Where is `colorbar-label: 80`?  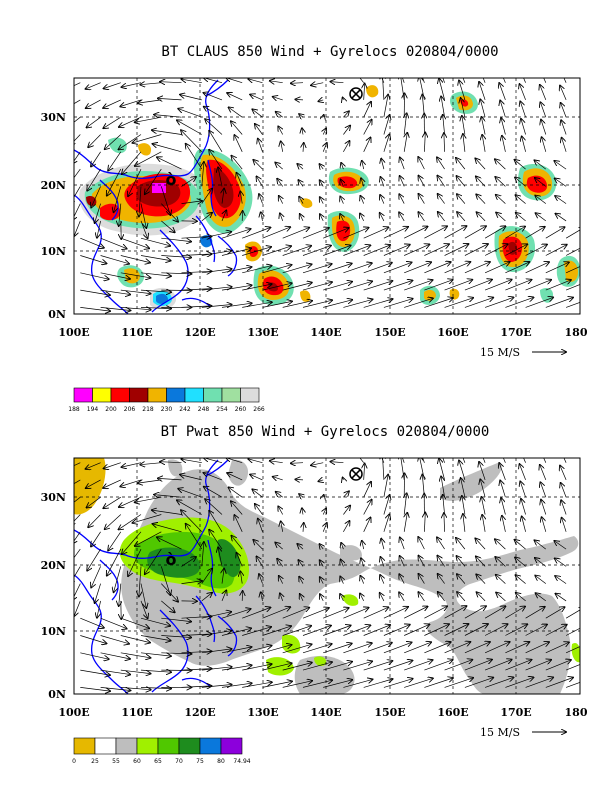
colorbar-label: 80 is located at coordinates (221, 761).